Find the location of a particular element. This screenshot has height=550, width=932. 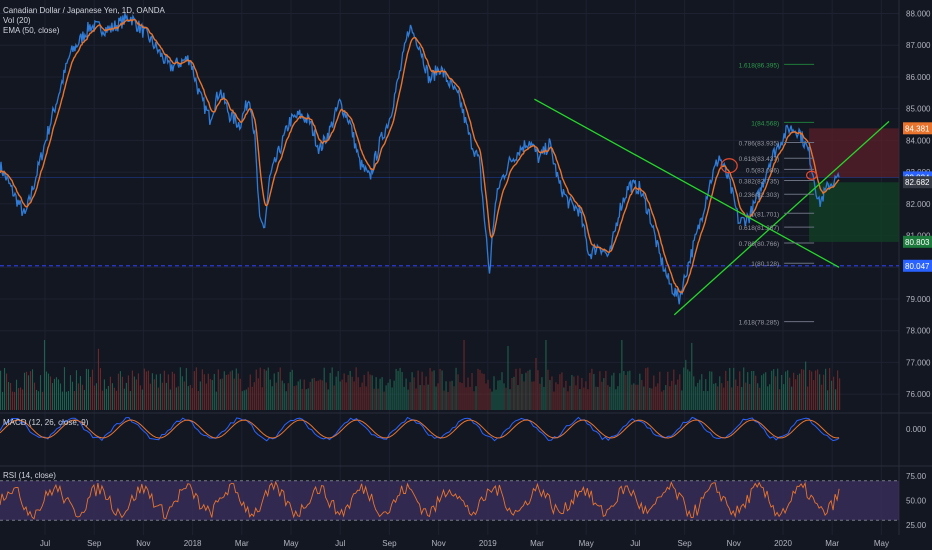

y-tick-label: 78.000 is located at coordinates (918, 331).